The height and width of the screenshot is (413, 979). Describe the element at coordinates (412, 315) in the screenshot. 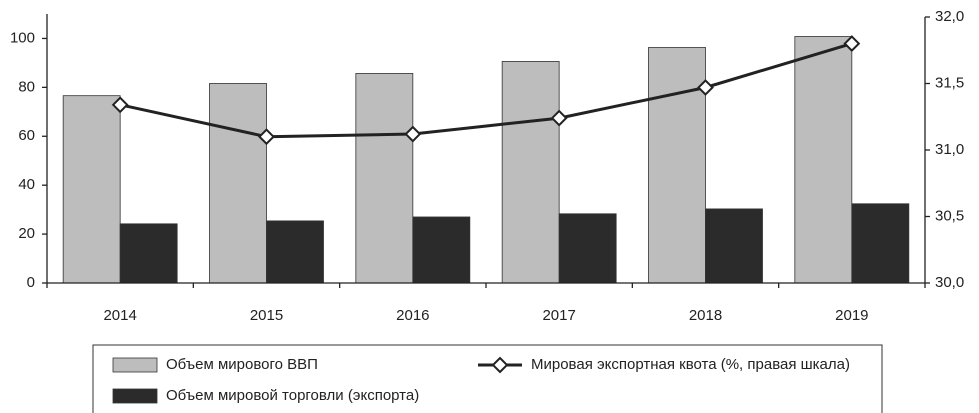

I see `x-tick-label: 2016` at that location.